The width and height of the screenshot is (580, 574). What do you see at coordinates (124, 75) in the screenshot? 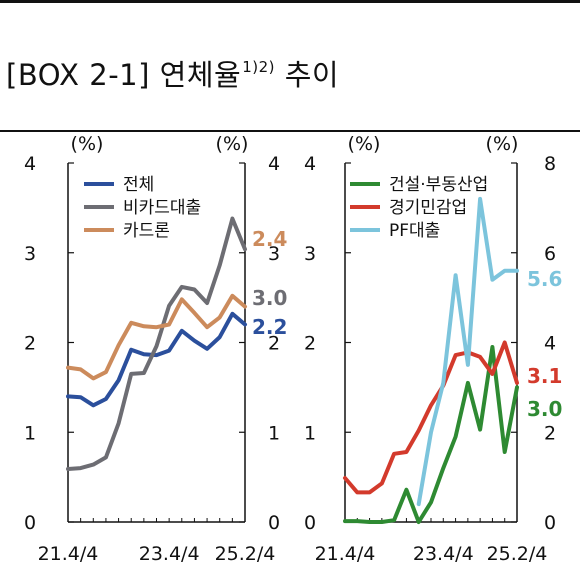
I see `title-text: [BOX 2-1] 연체율` at bounding box center [124, 75].